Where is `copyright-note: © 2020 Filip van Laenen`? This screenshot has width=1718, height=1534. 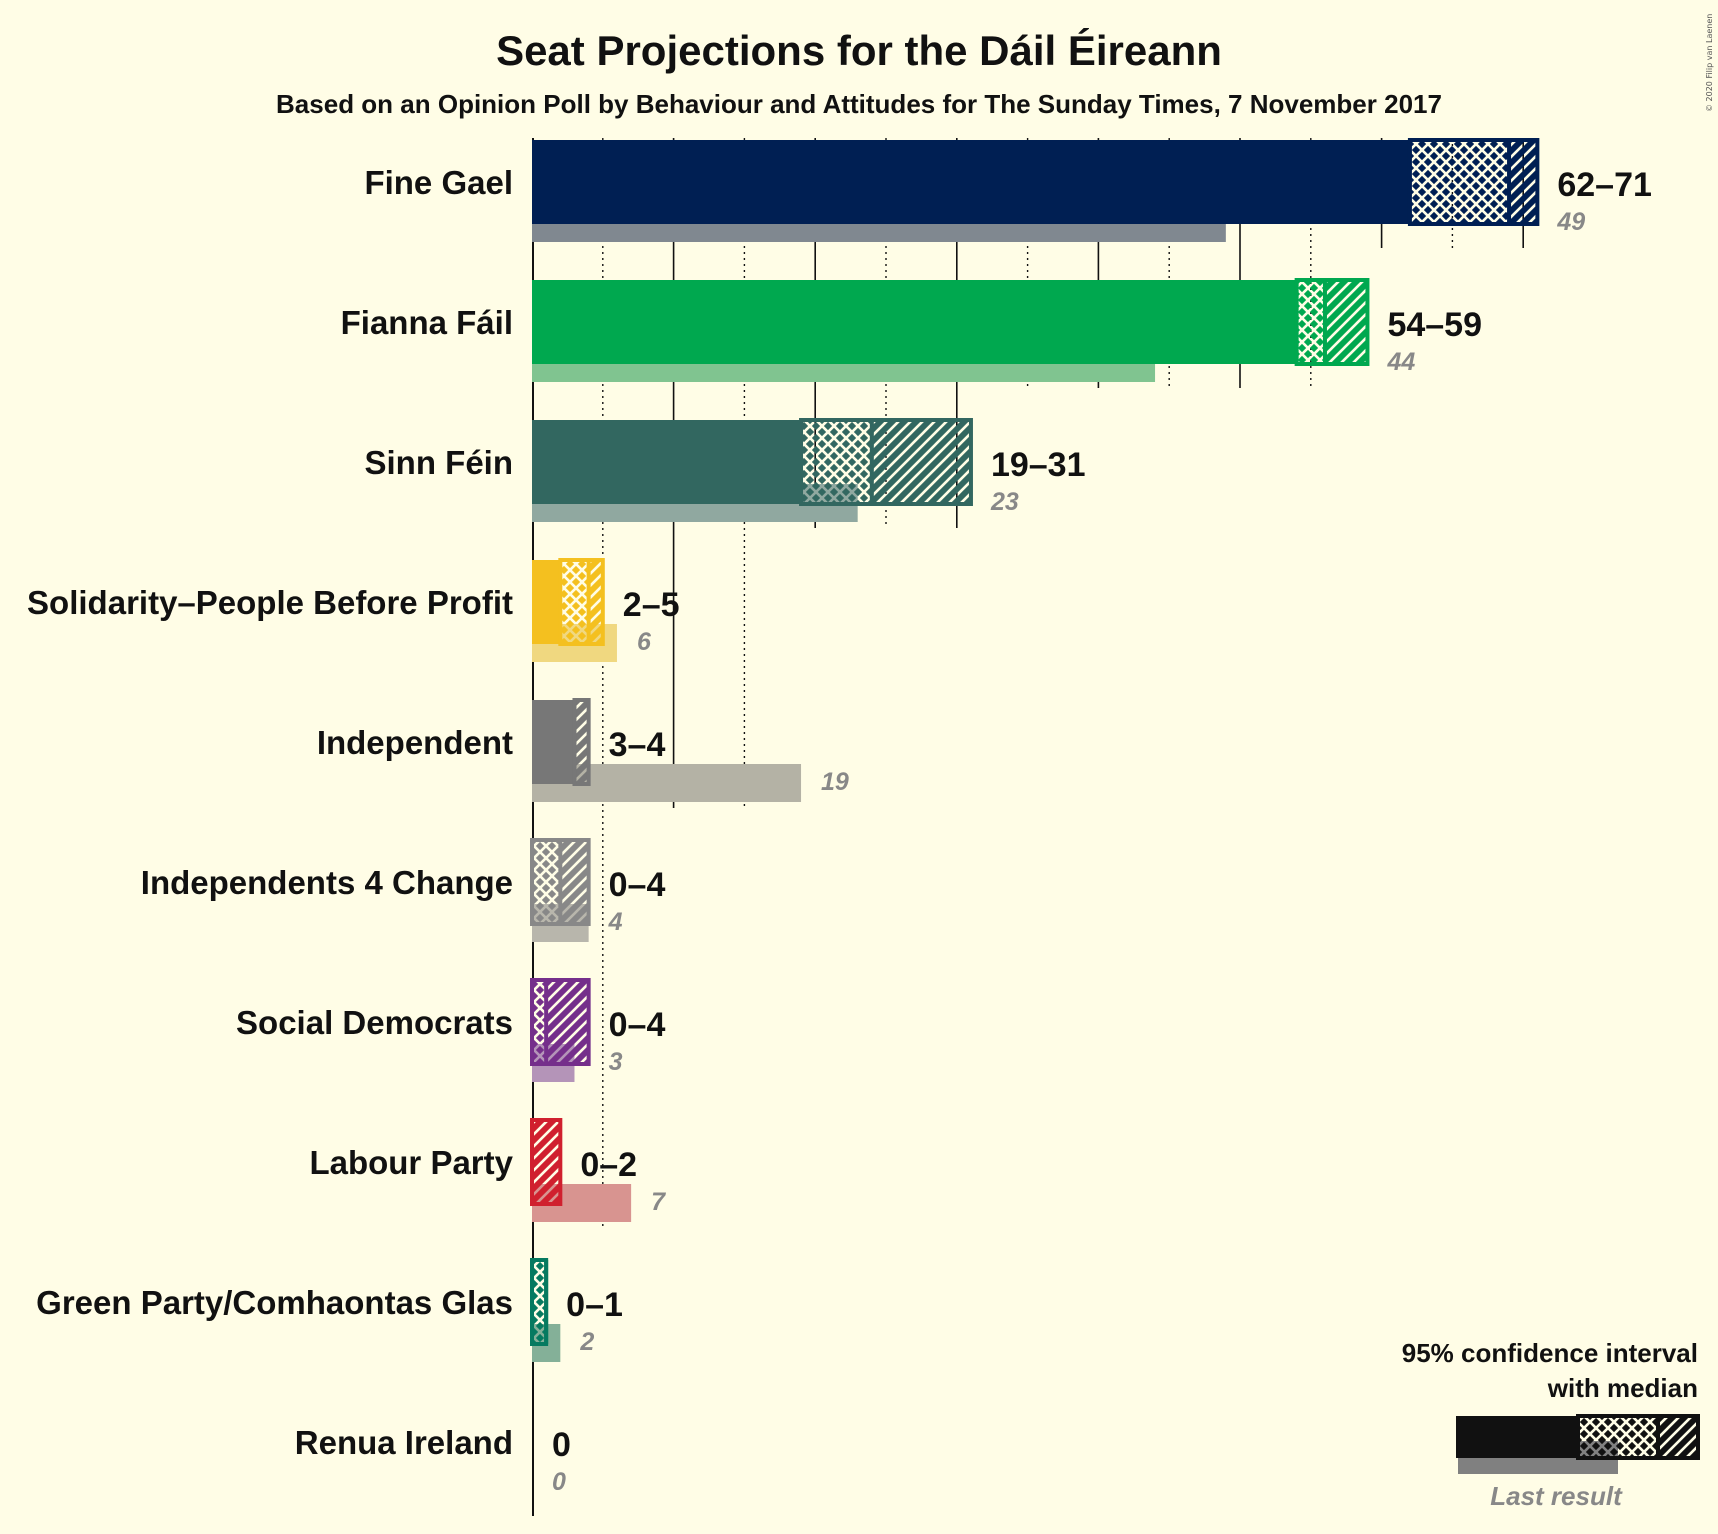
copyright-note: © 2020 Filip van Laenen is located at coordinates (1709, 63).